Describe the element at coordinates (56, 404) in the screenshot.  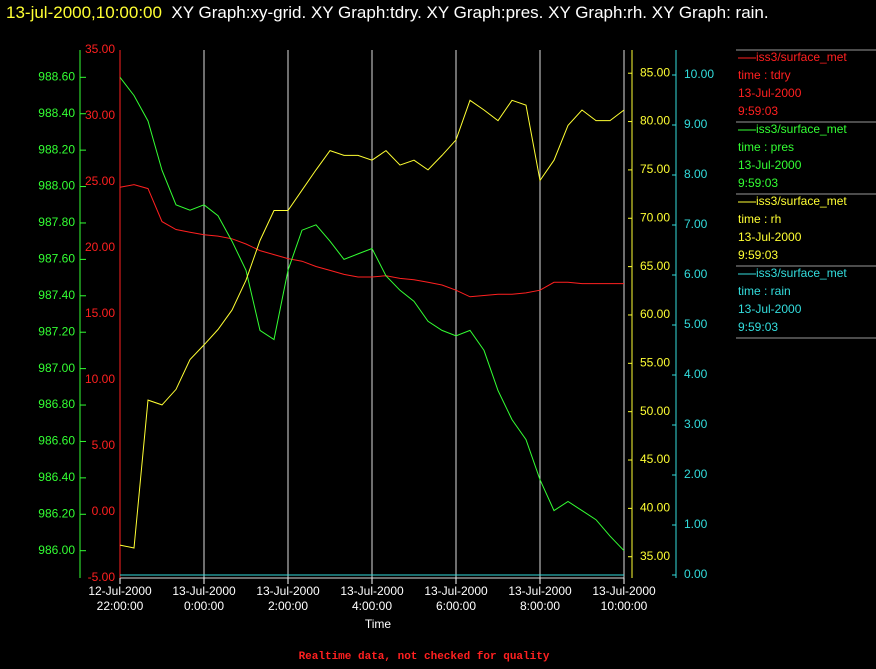
I see `y-tick-label: 986.80` at that location.